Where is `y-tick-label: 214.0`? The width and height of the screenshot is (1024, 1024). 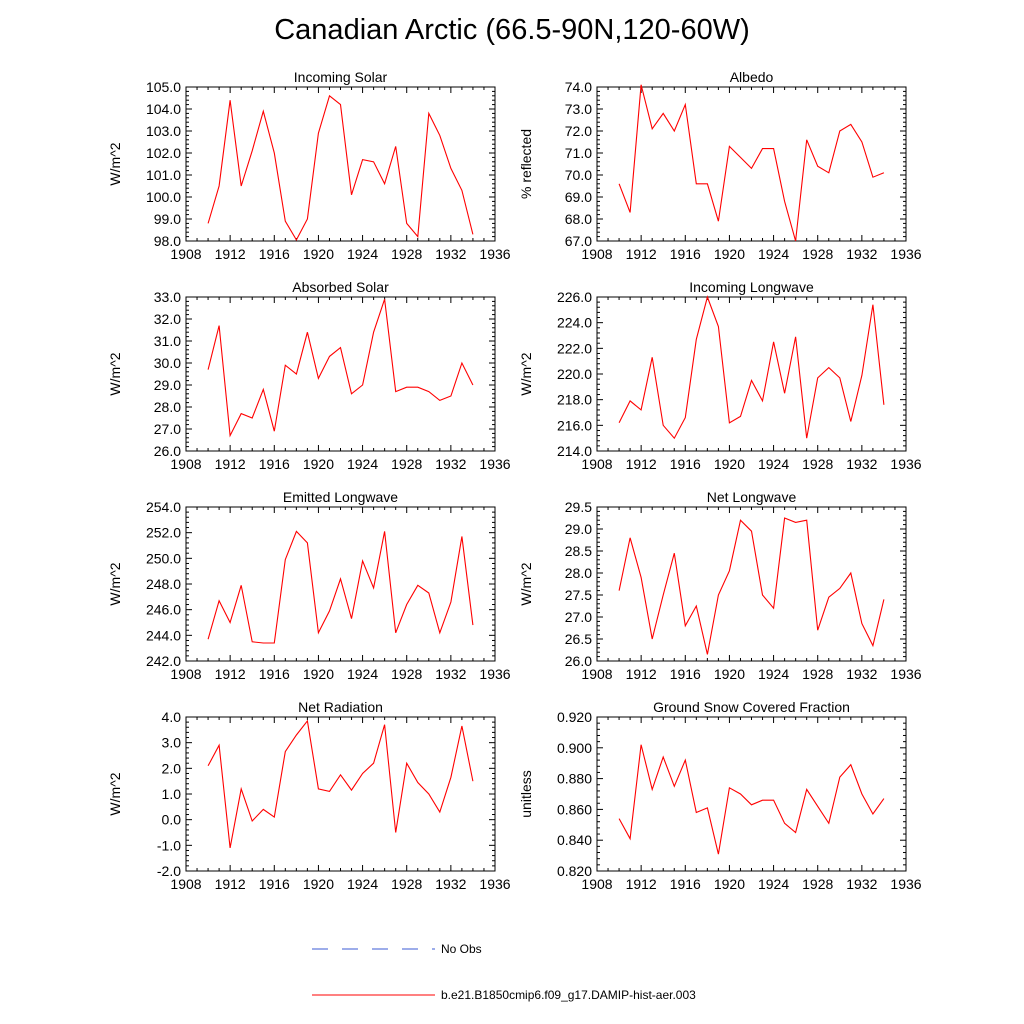 y-tick-label: 214.0 is located at coordinates (574, 451).